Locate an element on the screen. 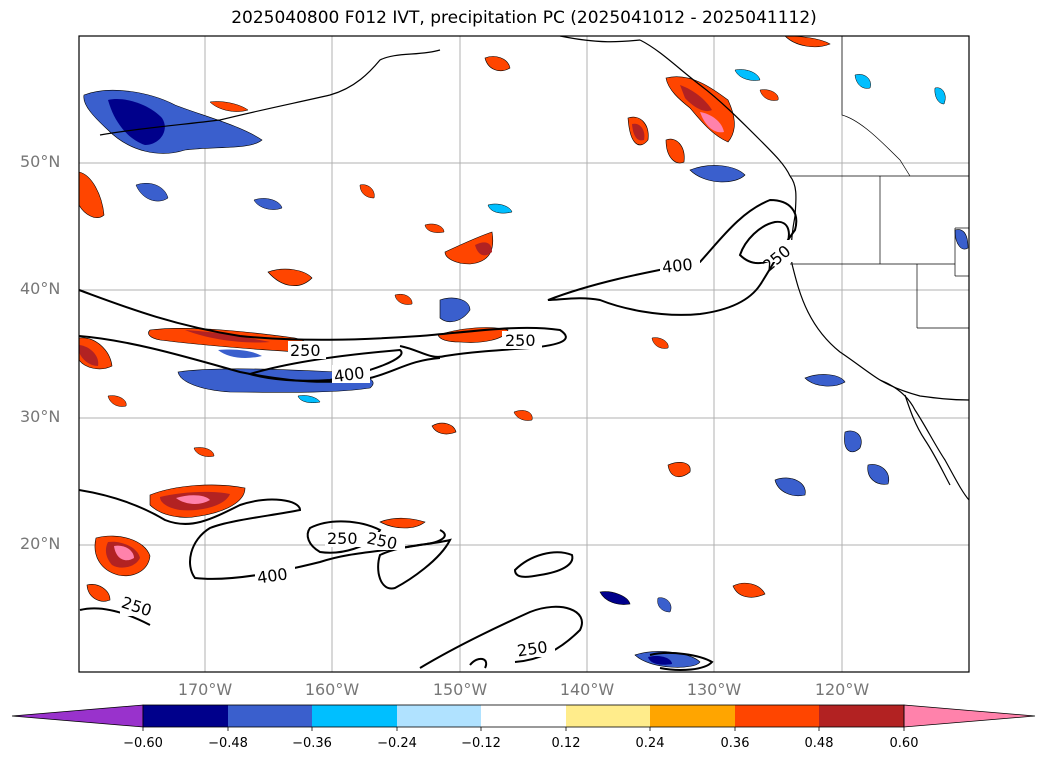  lon-label: 150°W is located at coordinates (460, 689).